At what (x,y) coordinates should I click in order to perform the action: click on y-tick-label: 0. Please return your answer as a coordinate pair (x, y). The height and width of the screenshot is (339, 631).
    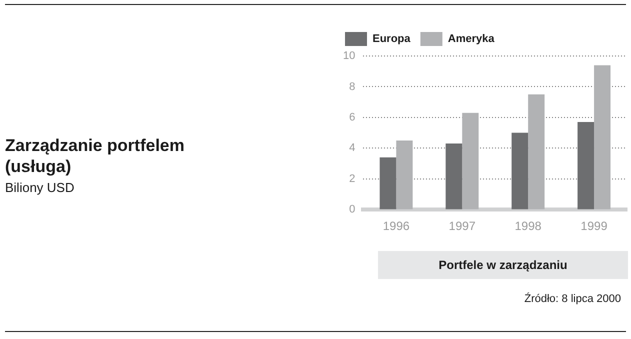
    Looking at the image, I should click on (352, 210).